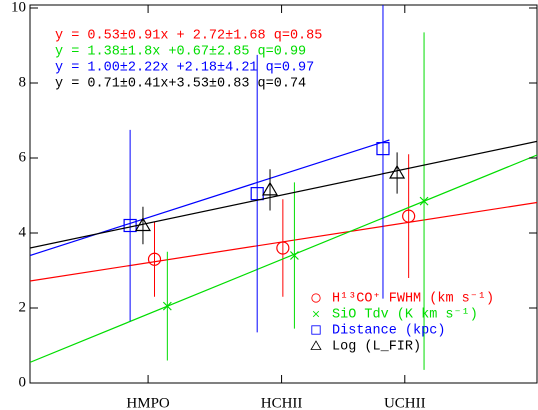 This screenshot has width=538, height=410. I want to click on legend-label: SiO Tdv (K km s⁻¹), so click(405, 315).